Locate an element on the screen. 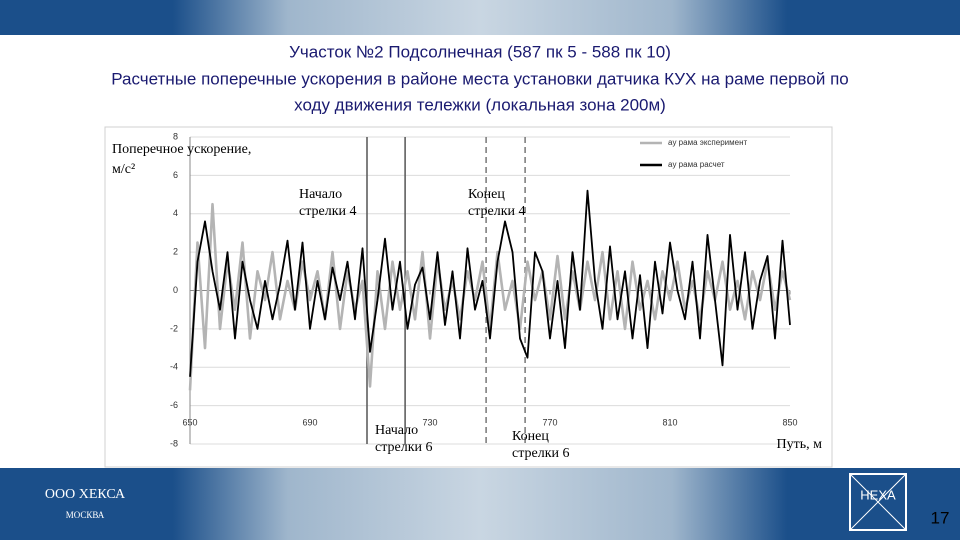 The image size is (960, 545). legend-label: ay рама расчет is located at coordinates (696, 164).